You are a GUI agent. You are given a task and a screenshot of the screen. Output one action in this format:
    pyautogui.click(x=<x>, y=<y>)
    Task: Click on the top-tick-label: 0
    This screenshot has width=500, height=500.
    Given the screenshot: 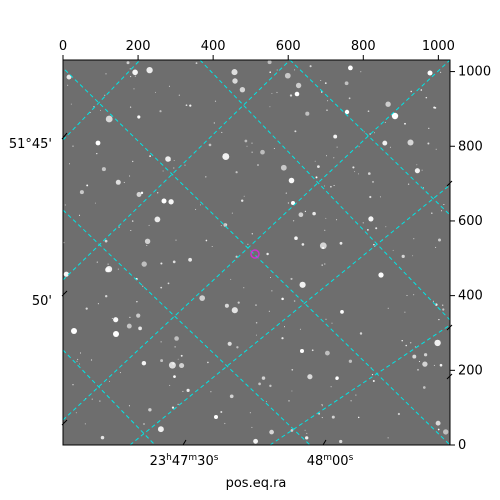 What is the action you would take?
    pyautogui.click(x=63, y=46)
    